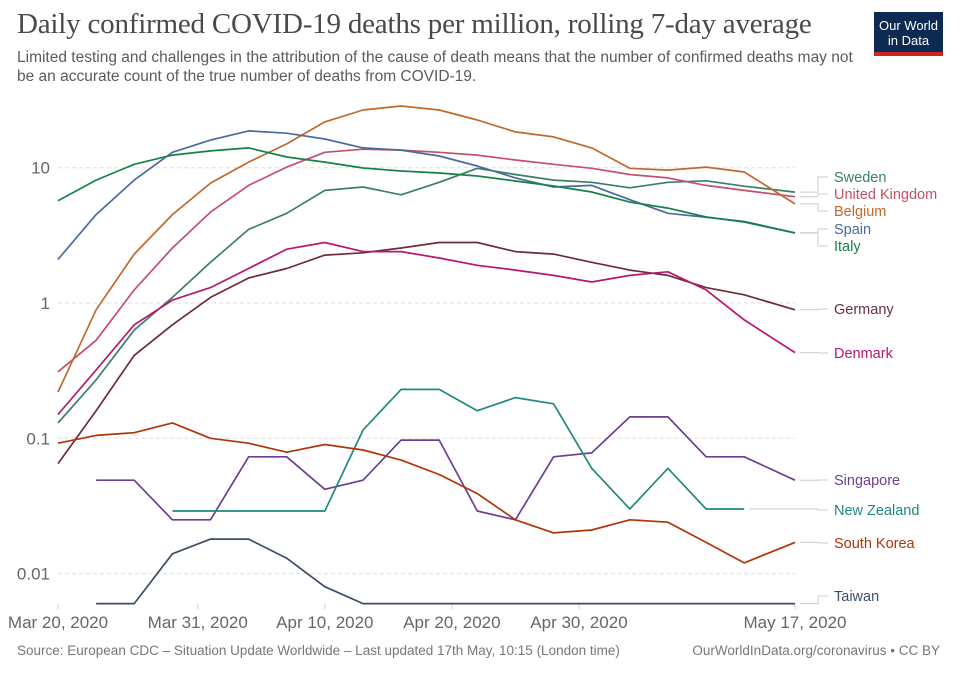  I want to click on legend-label: Spain, so click(852, 230).